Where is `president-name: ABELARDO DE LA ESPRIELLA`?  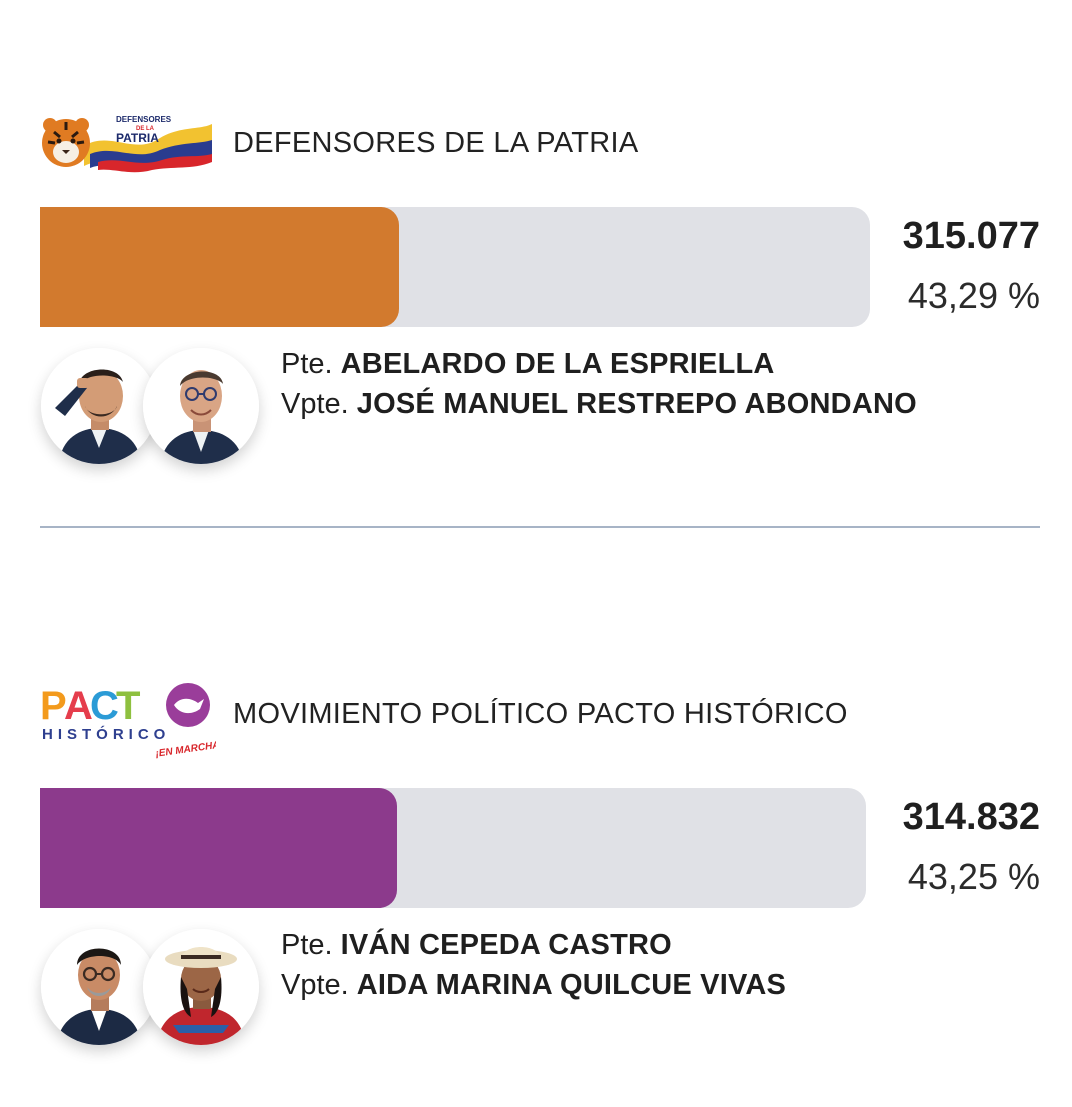 president-name: ABELARDO DE LA ESPRIELLA is located at coordinates (557, 364).